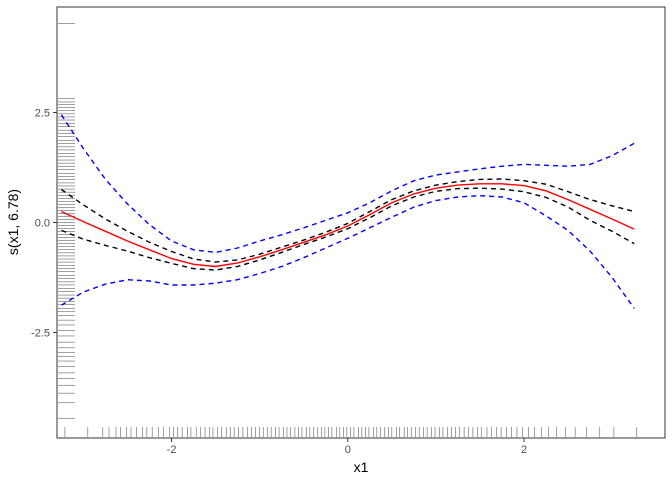  What do you see at coordinates (172, 450) in the screenshot?
I see `x-tick-label: -2` at bounding box center [172, 450].